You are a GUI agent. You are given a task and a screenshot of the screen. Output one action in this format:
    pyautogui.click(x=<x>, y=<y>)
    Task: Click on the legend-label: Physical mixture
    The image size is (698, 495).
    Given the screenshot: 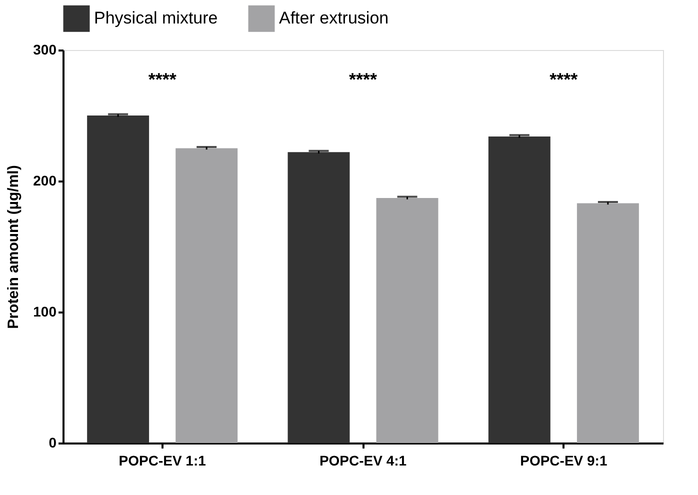 What is the action you would take?
    pyautogui.click(x=156, y=18)
    